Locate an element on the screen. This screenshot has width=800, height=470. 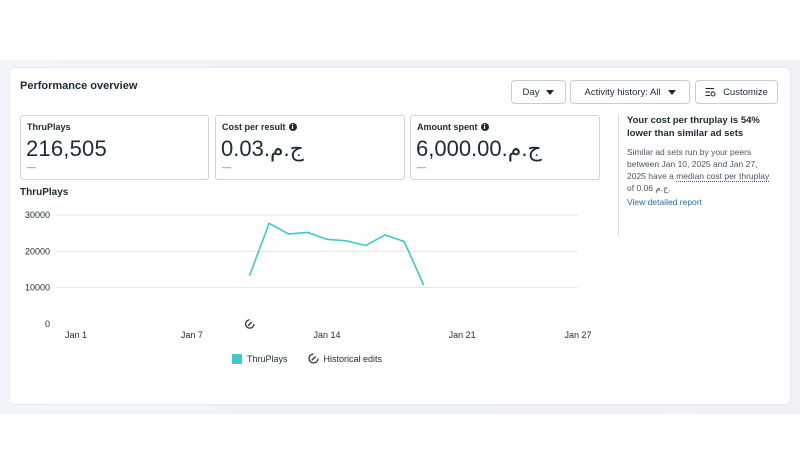
day-dropdown: Day is located at coordinates (538, 92).